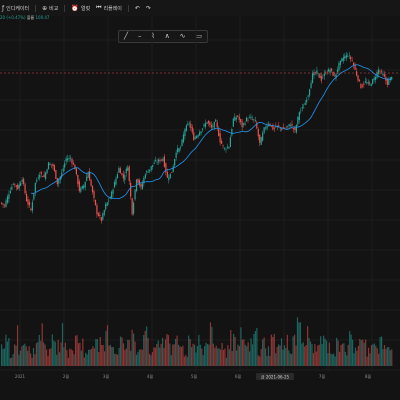 Image resolution: width=400 pixels, height=400 pixels. Describe the element at coordinates (275, 376) in the screenshot. I see `crosshair-date-badge` at that location.